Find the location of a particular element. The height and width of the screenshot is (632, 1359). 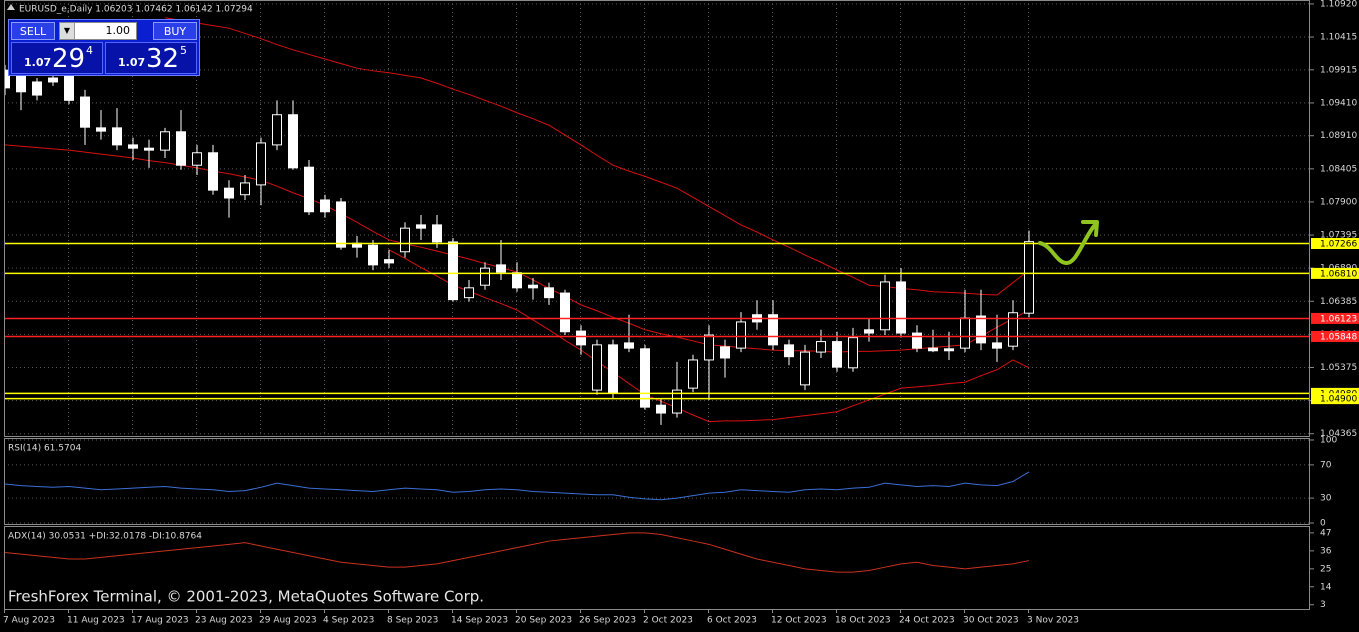

lot-size-field: ▼ 1.00 is located at coordinates (98, 31).